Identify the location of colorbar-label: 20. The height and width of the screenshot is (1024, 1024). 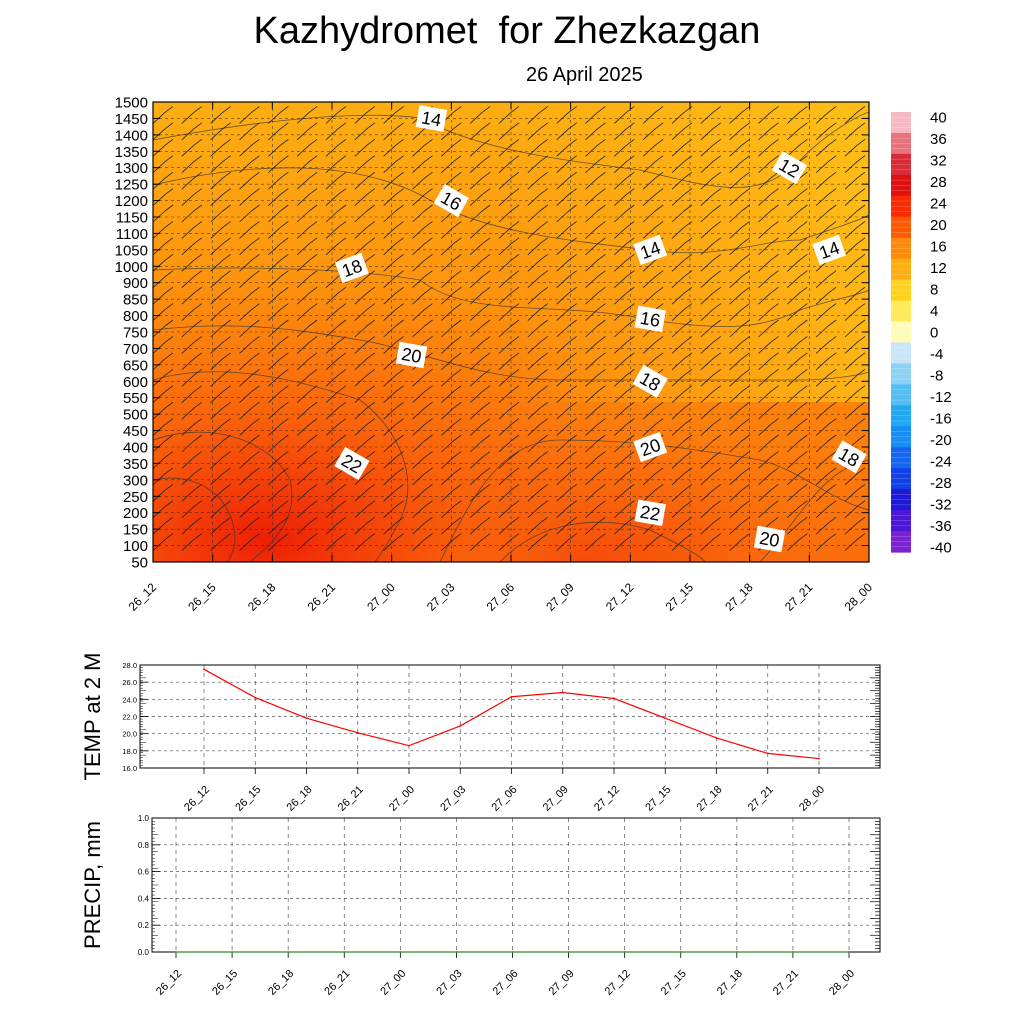
(938, 225).